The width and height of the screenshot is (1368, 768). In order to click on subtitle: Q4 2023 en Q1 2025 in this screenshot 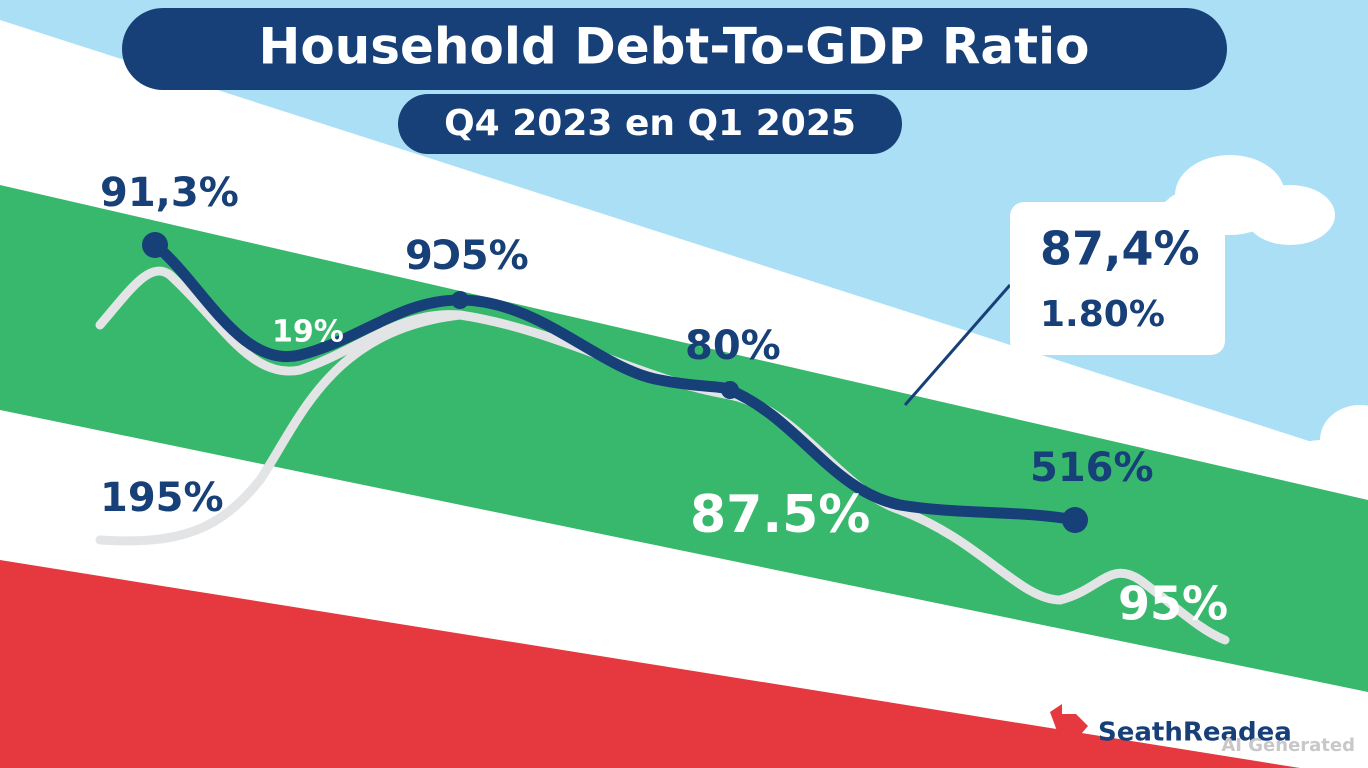, I will do `click(650, 123)`.